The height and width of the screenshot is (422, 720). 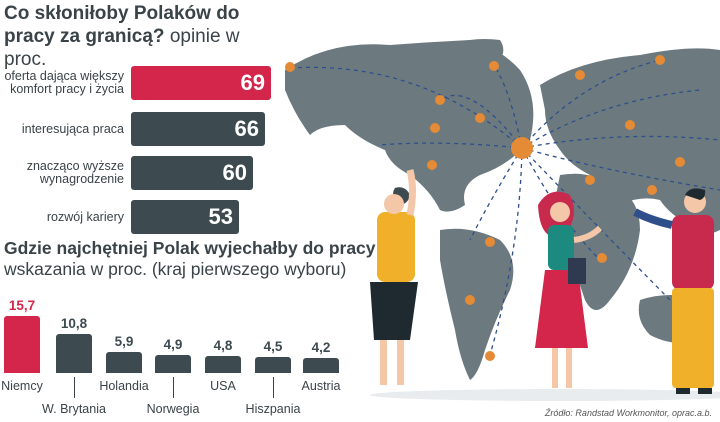 What do you see at coordinates (74, 323) in the screenshot?
I see `chart2-value-label: 10,8` at bounding box center [74, 323].